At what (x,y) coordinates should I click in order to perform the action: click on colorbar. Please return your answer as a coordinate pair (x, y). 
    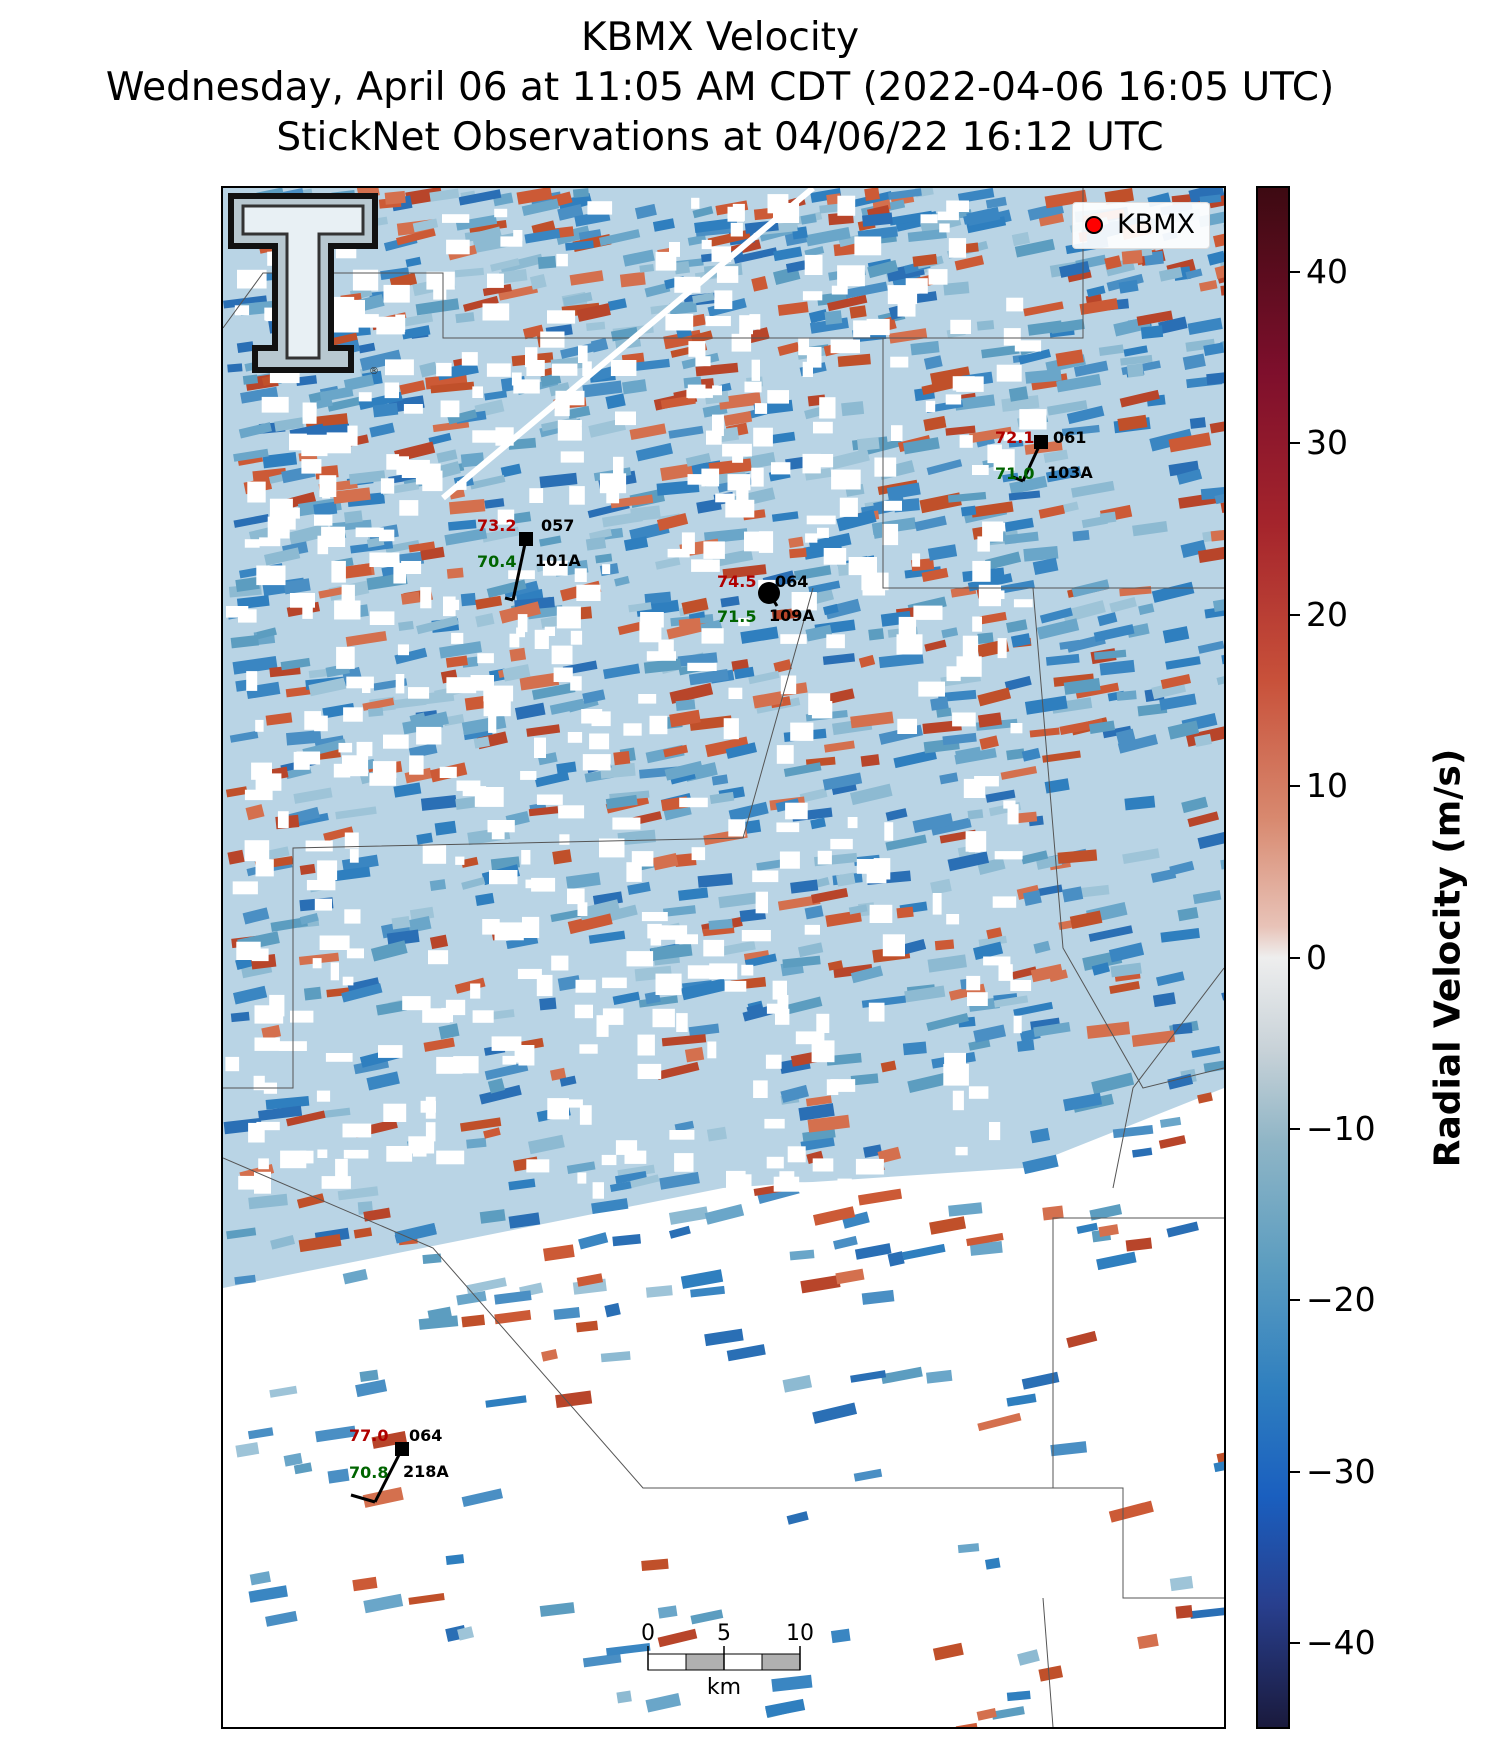
    Looking at the image, I should click on (1273, 957).